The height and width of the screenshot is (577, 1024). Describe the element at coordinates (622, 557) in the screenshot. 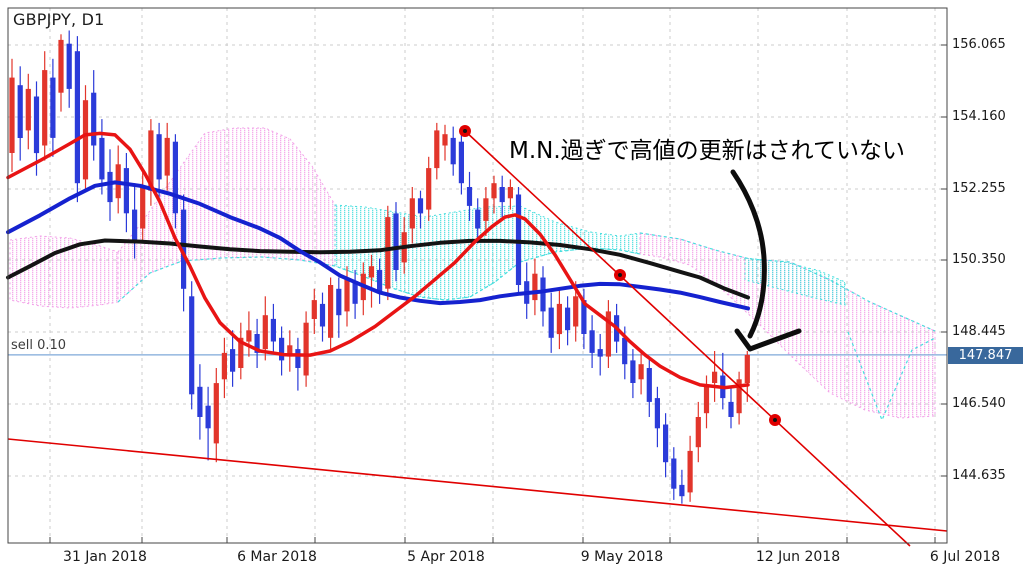

I see `time-axis-label: 9 May 2018` at that location.